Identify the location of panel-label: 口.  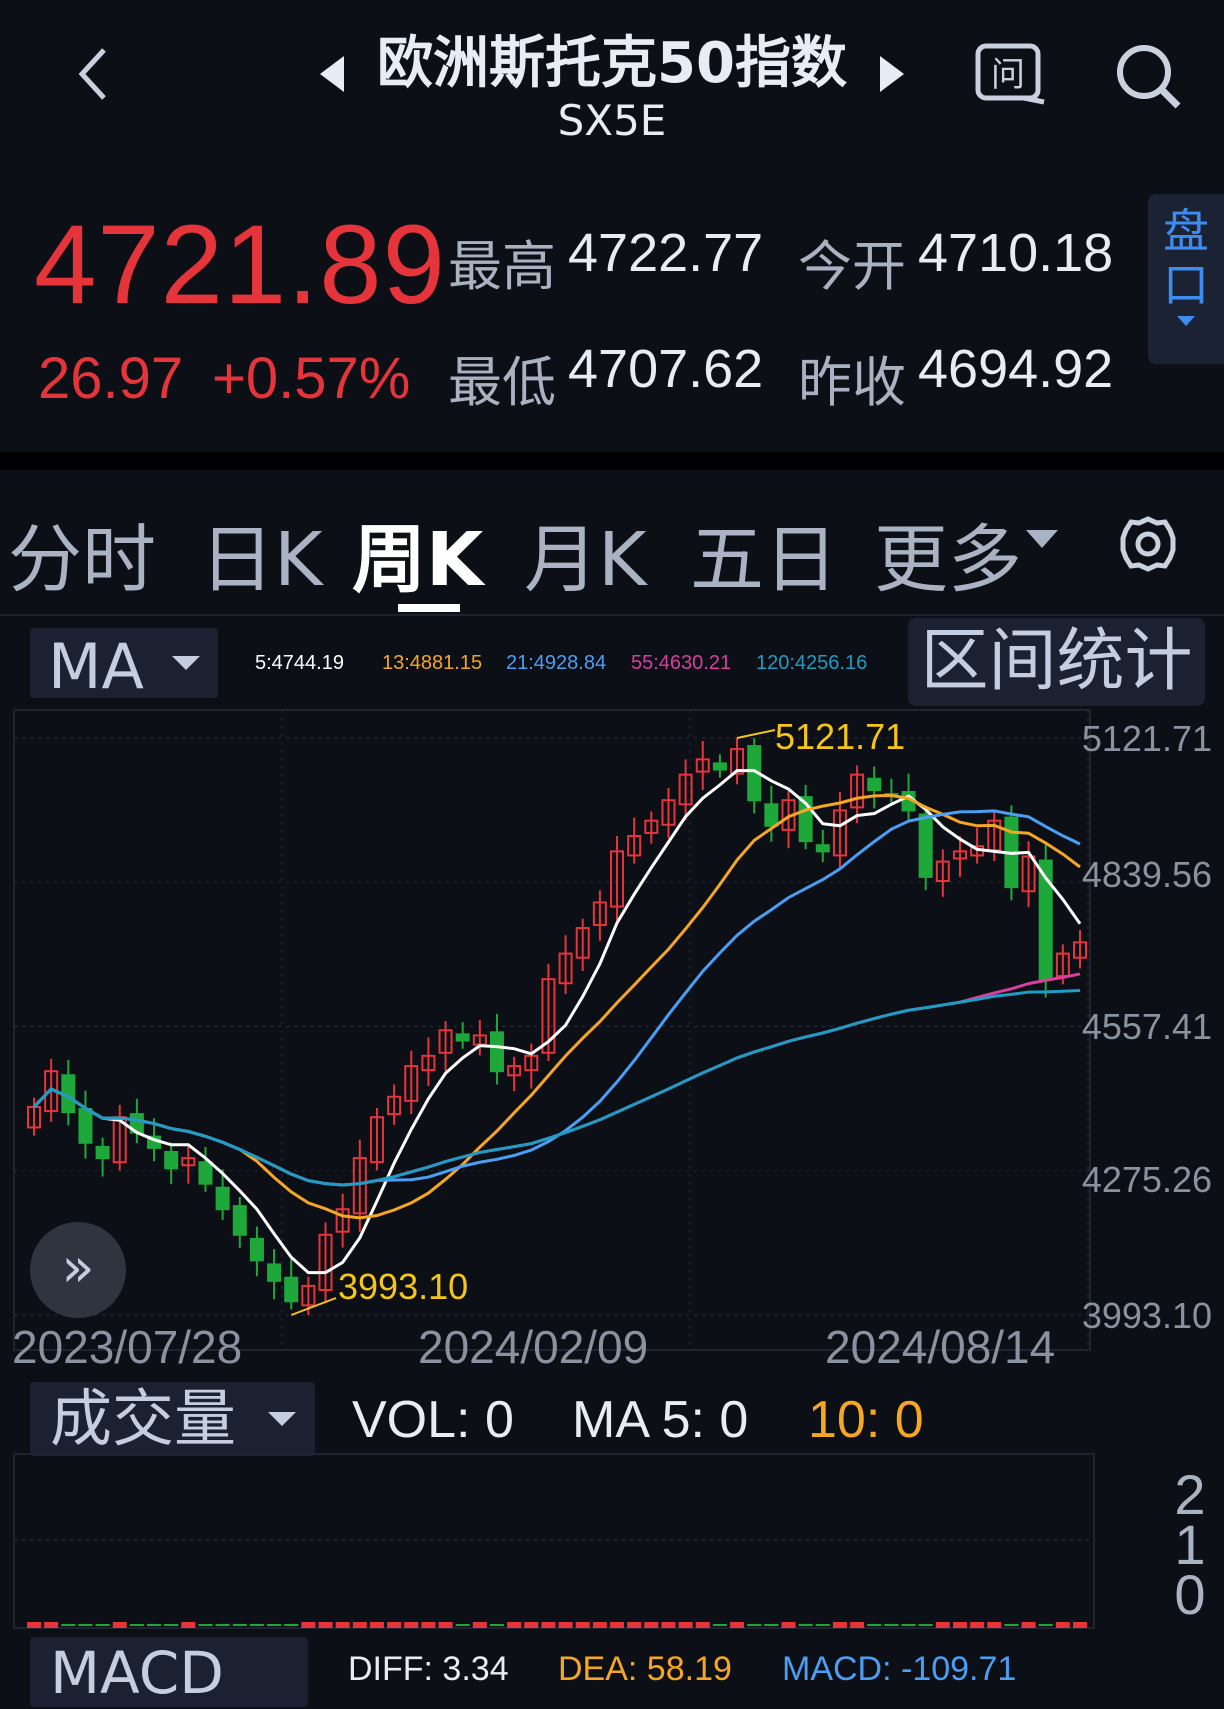
(1186, 285).